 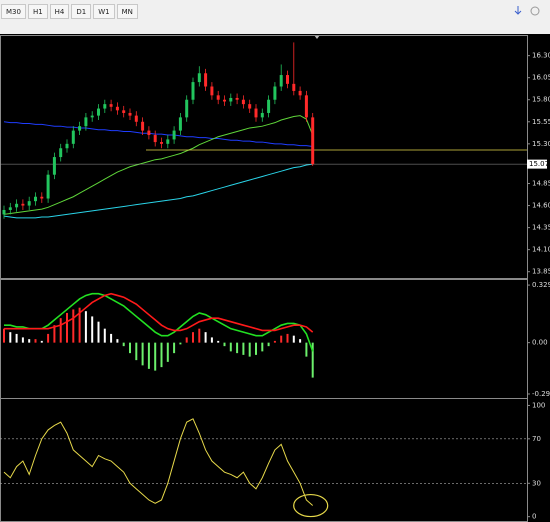 I want to click on y-tick-label: 15.55, so click(x=541, y=122).